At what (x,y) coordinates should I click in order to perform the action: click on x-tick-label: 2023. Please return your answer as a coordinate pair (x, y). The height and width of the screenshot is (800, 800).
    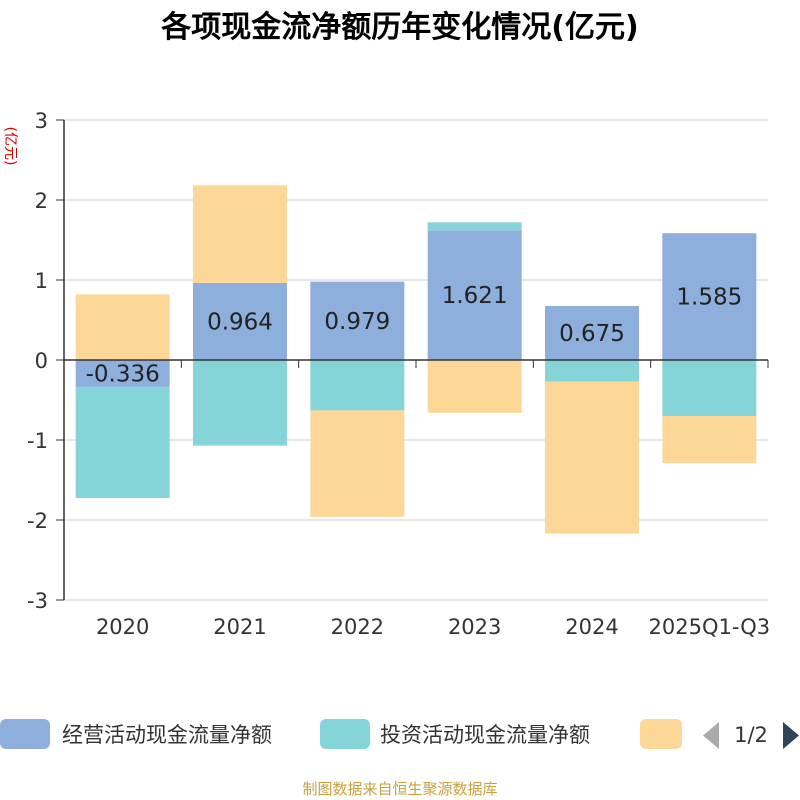
    Looking at the image, I should click on (474, 627).